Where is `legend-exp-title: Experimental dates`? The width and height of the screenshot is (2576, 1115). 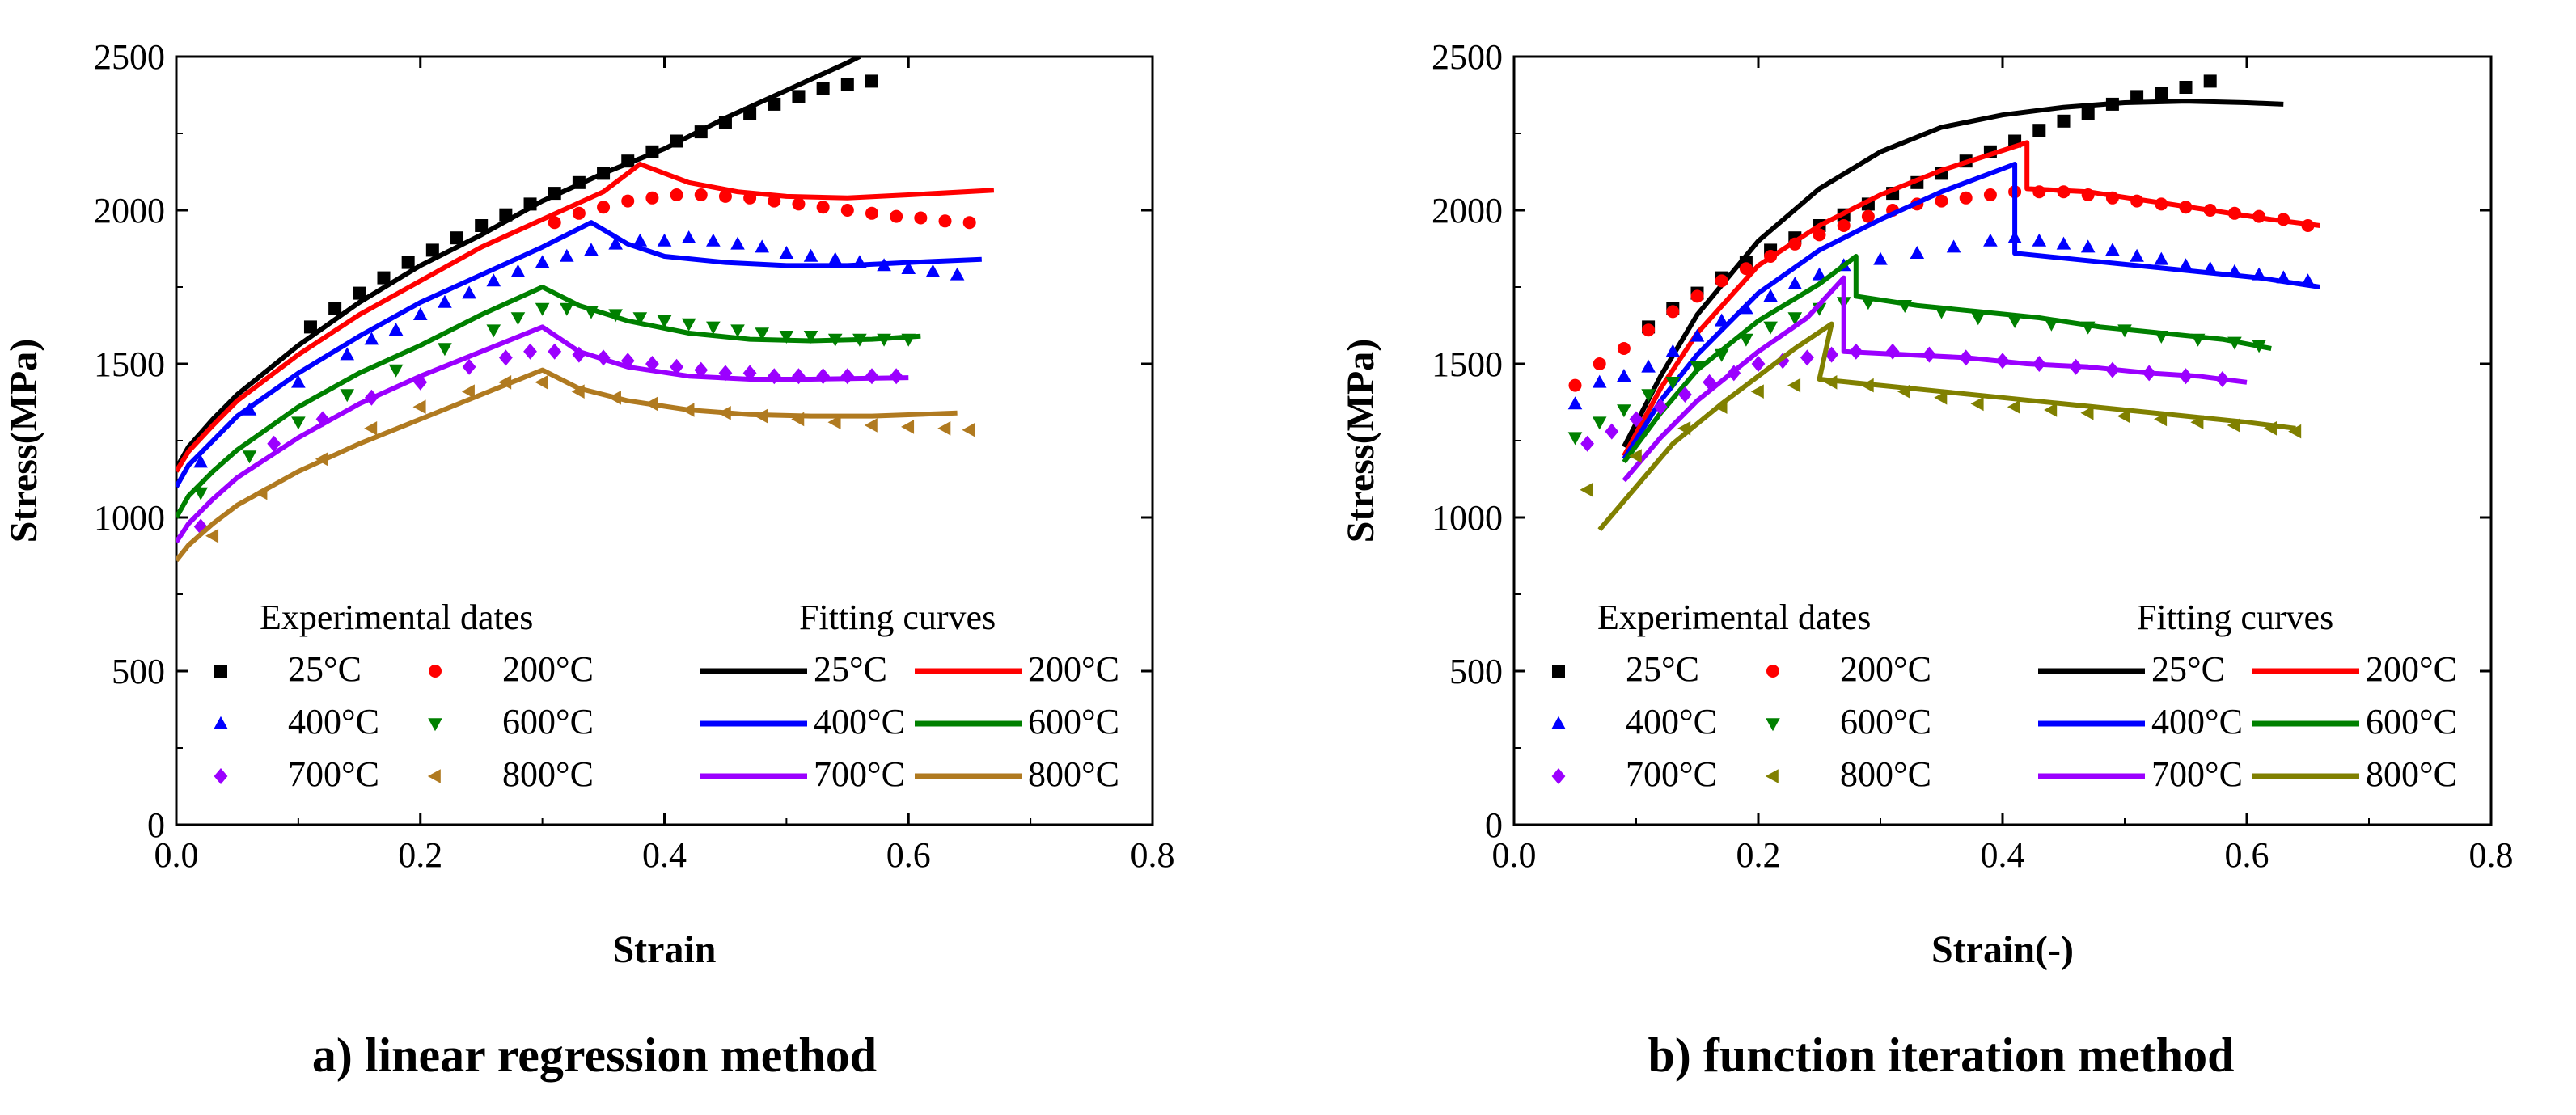 legend-exp-title: Experimental dates is located at coordinates (1734, 617).